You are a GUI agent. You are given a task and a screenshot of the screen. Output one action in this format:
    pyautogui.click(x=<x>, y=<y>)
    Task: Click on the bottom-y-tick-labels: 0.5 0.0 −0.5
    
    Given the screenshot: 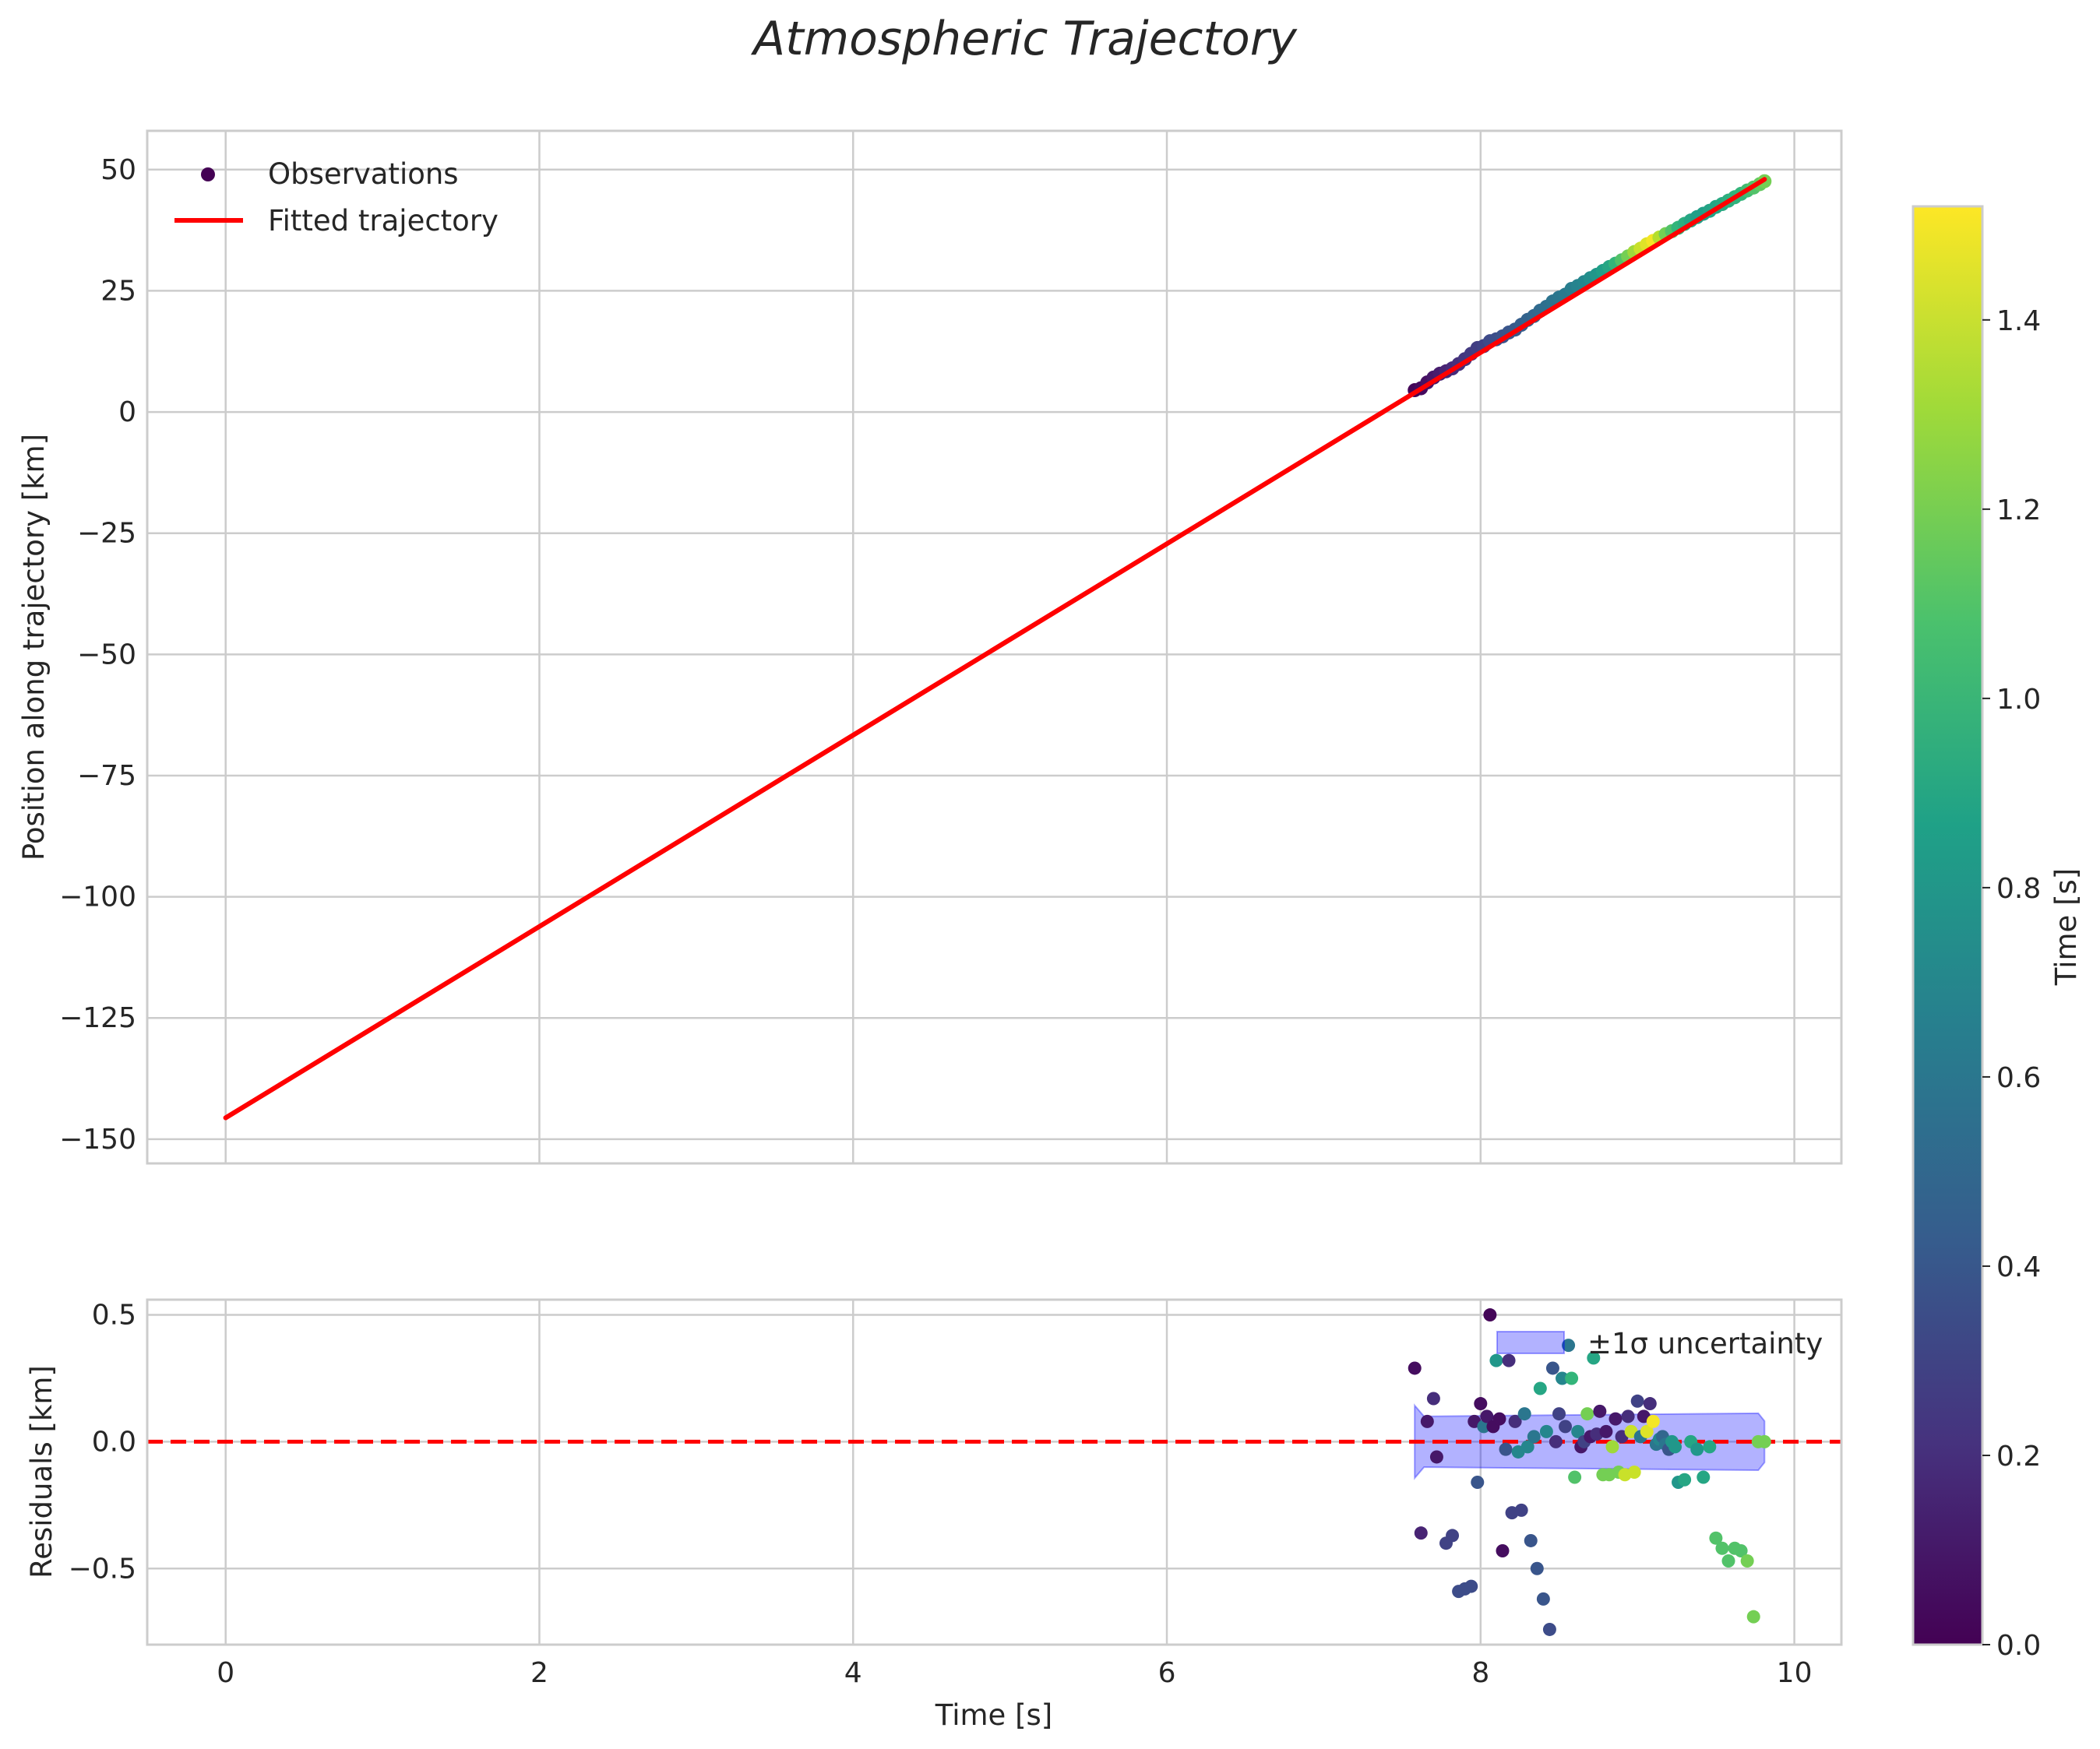 What is the action you would take?
    pyautogui.click(x=102, y=1442)
    